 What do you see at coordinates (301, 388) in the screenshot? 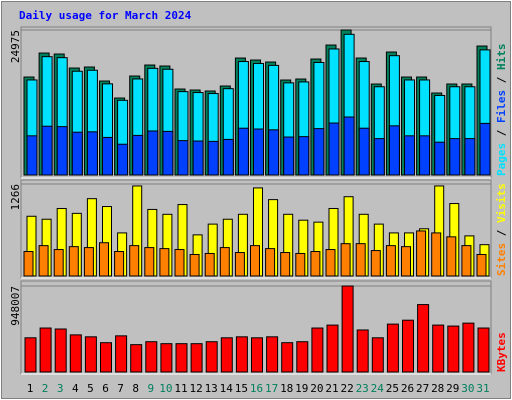
I see `x-tick-label: 19` at bounding box center [301, 388].